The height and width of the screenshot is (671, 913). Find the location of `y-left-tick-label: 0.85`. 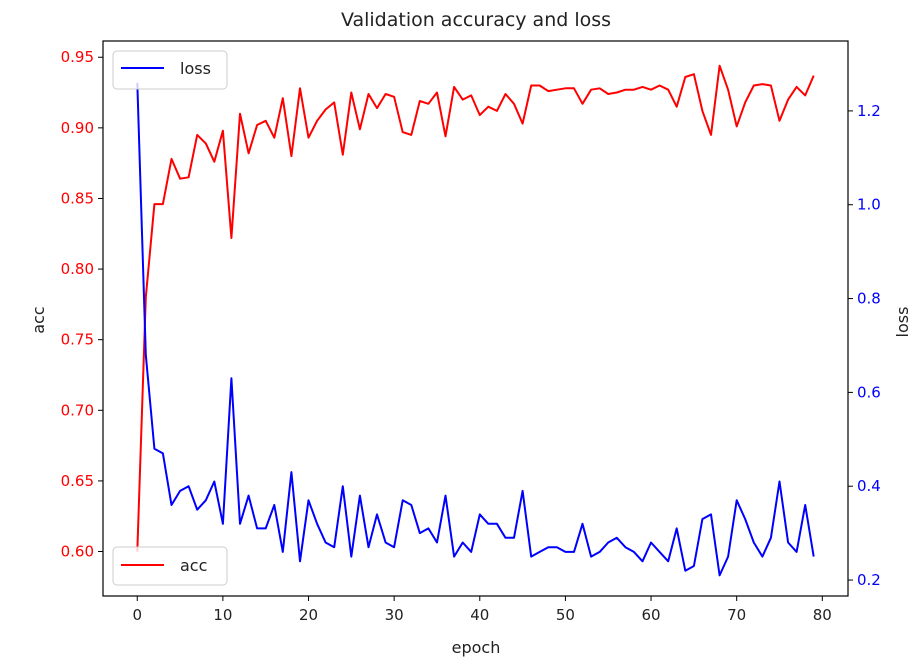

y-left-tick-label: 0.85 is located at coordinates (77, 198).